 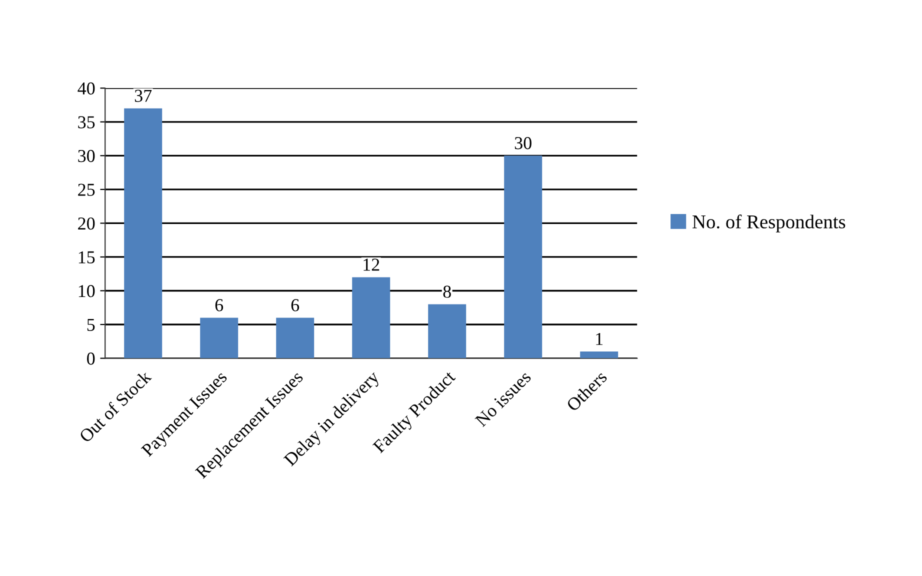 What do you see at coordinates (91, 358) in the screenshot?
I see `y-tick-label: 0` at bounding box center [91, 358].